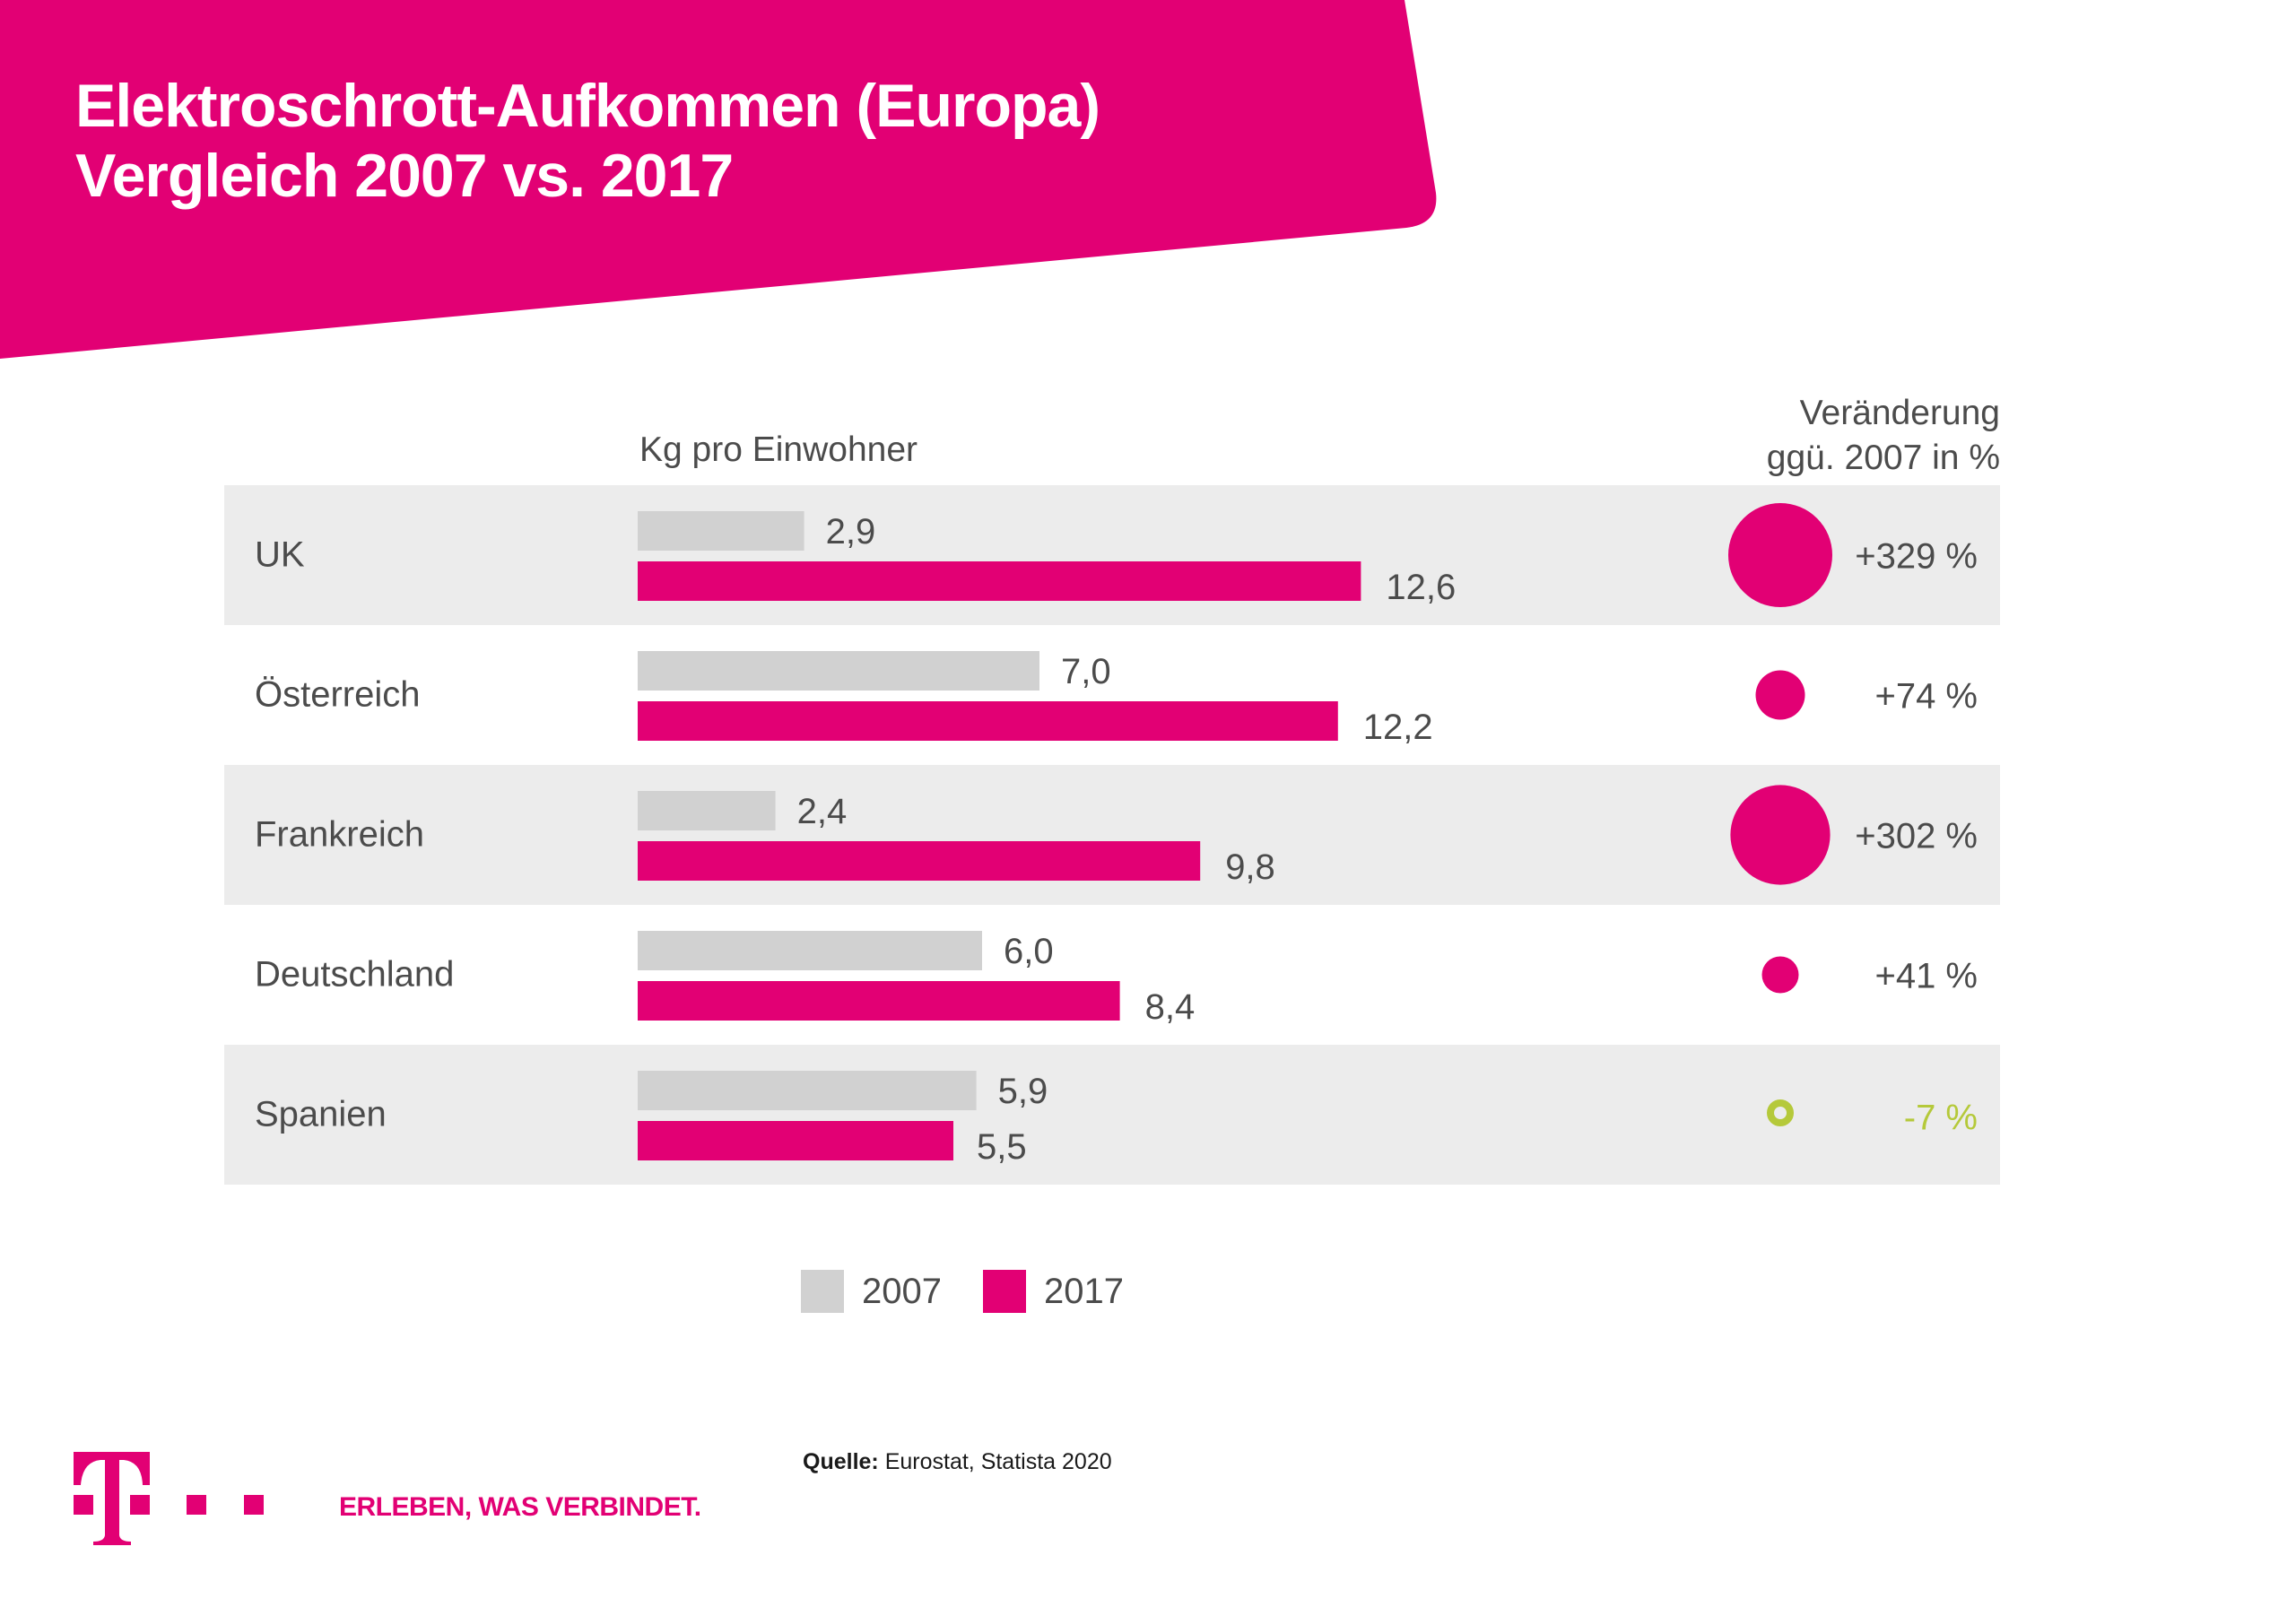  I want to click on legend-item-2007: 2007, so click(871, 1291).